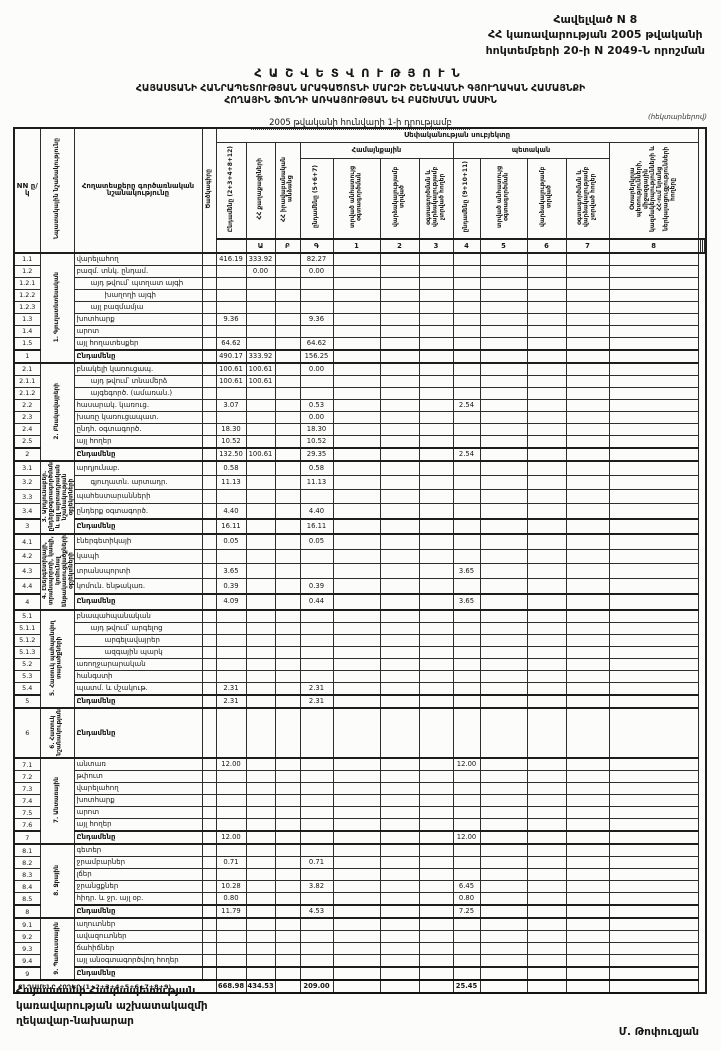 The width and height of the screenshot is (721, 1051). What do you see at coordinates (27, 497) in the screenshot?
I see `row-number: 3.3` at bounding box center [27, 497].